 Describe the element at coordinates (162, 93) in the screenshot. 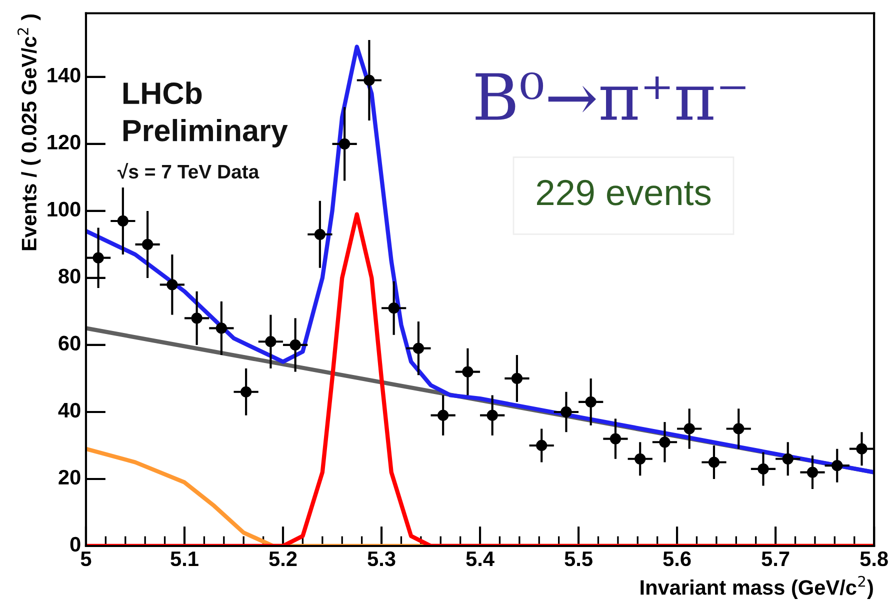

I see `annotation: LHCb` at that location.